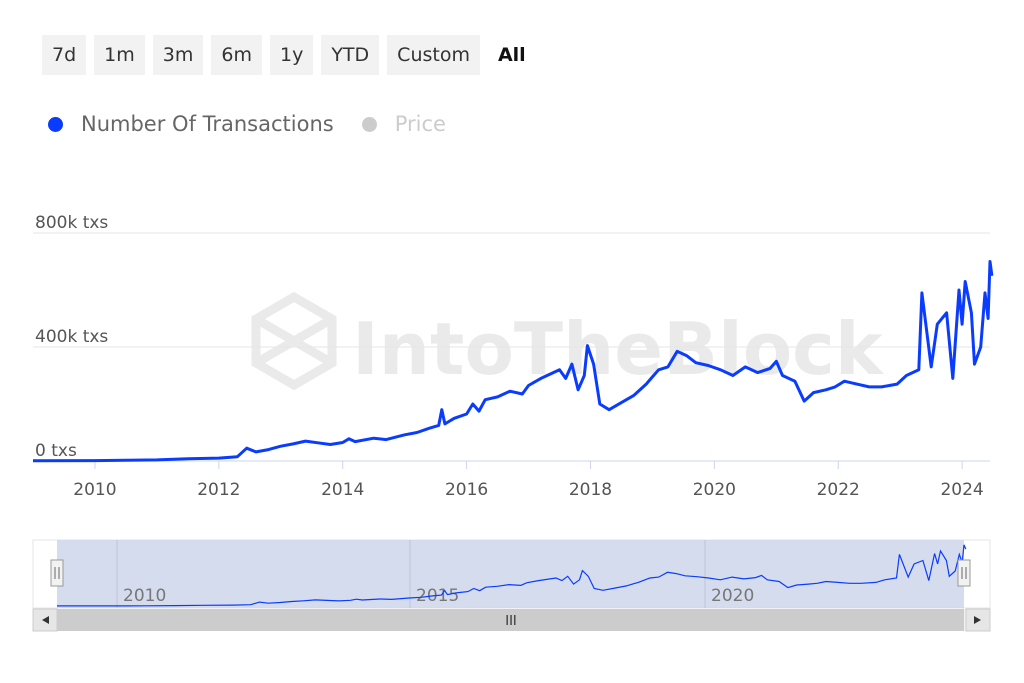 This screenshot has width=1024, height=683. I want to click on x-tick-label: 2010, so click(94, 490).